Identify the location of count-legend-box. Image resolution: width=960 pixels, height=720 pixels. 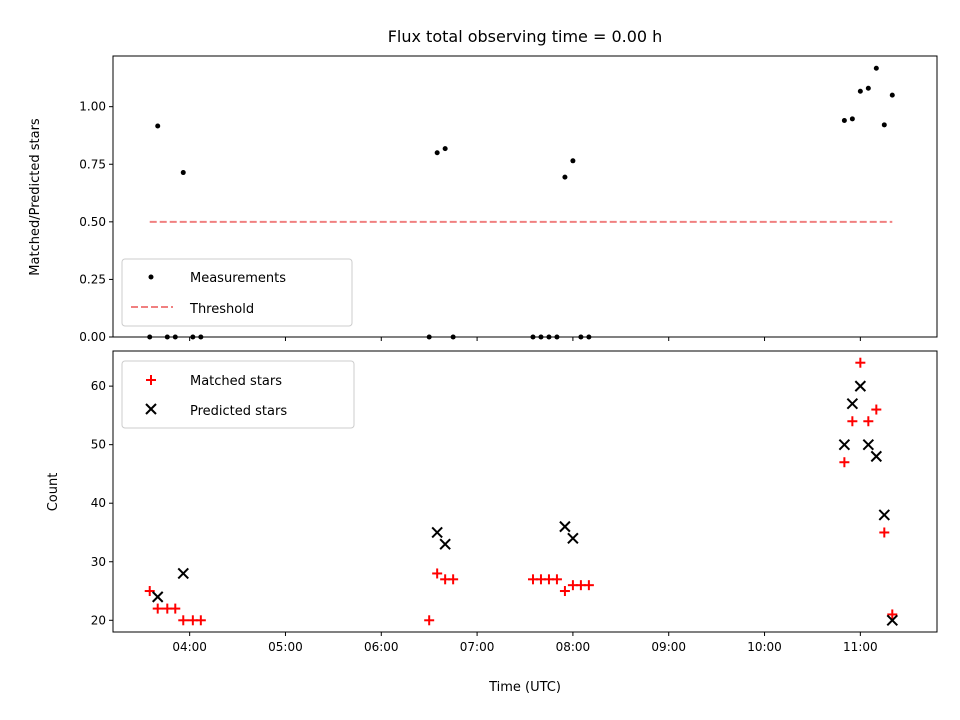
(238, 394).